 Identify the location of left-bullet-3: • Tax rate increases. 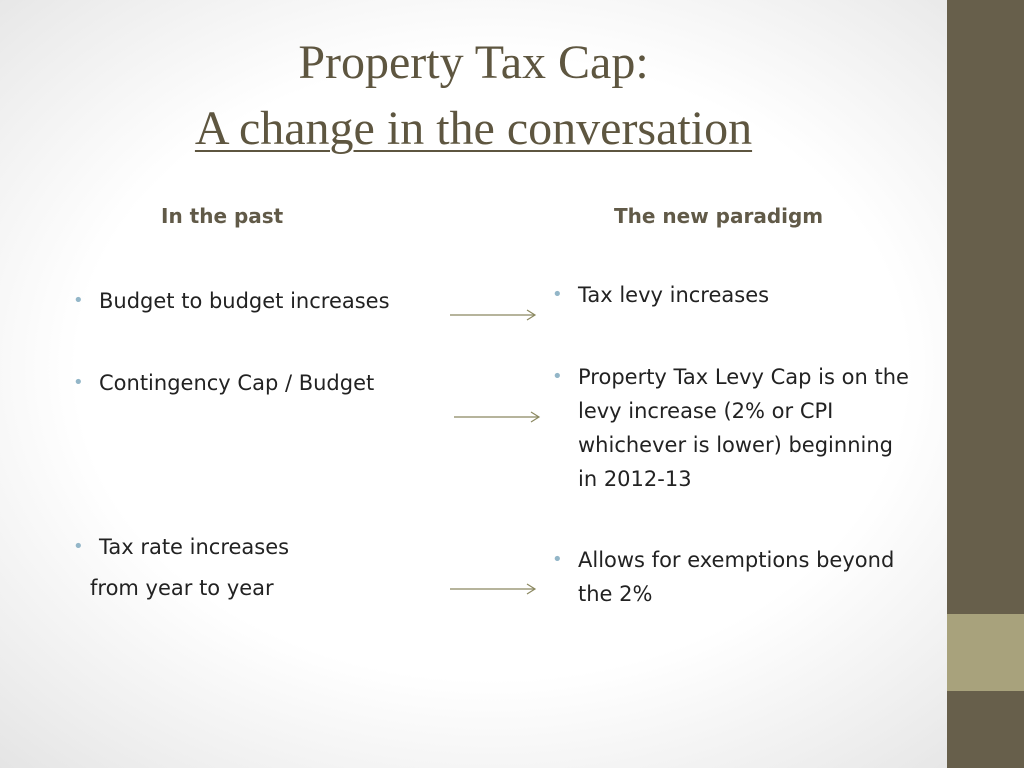
(181, 547).